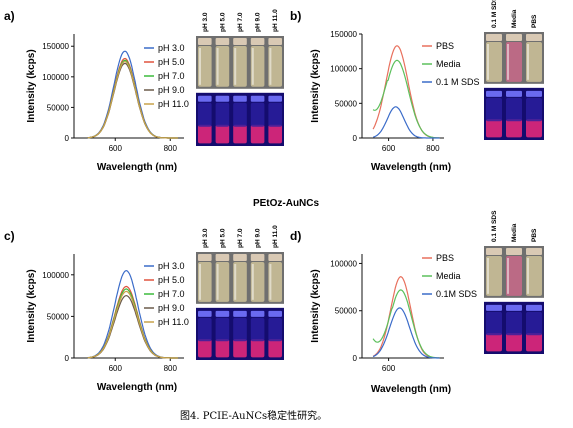 The width and height of the screenshot is (573, 428). What do you see at coordinates (456, 294) in the screenshot?
I see `legend-label: 0.1M SDS` at bounding box center [456, 294].